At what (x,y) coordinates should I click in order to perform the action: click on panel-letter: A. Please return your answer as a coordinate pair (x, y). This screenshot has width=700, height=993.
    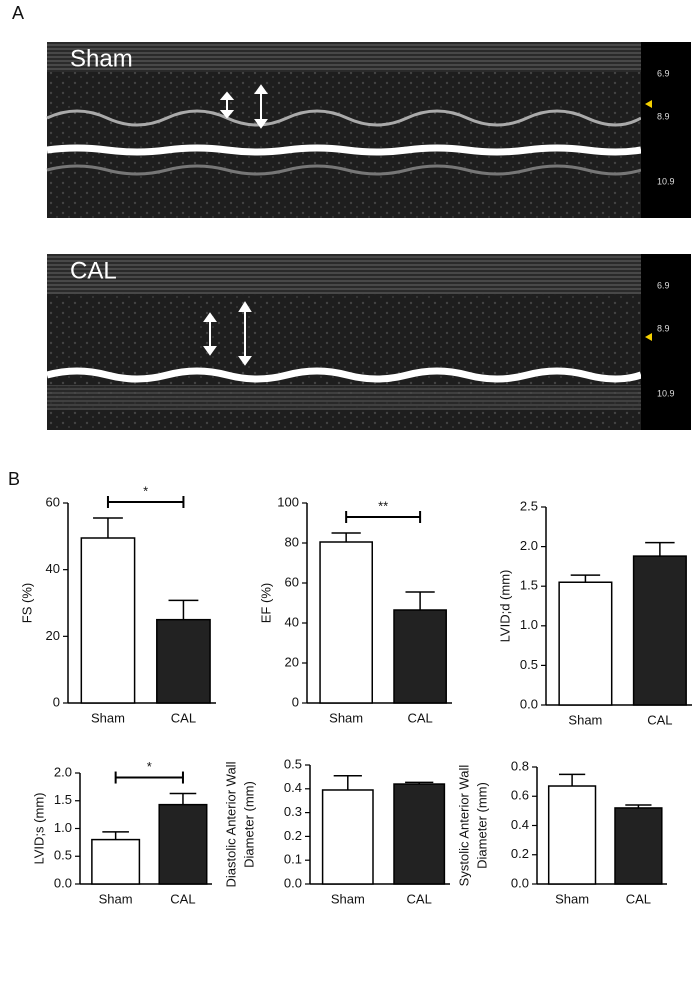
    Looking at the image, I should click on (18, 13).